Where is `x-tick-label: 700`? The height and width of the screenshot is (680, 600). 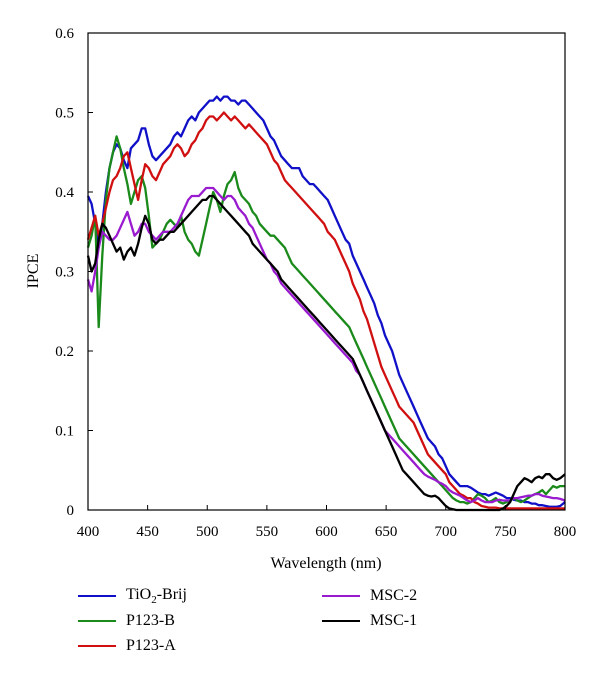 x-tick-label: 700 is located at coordinates (446, 532).